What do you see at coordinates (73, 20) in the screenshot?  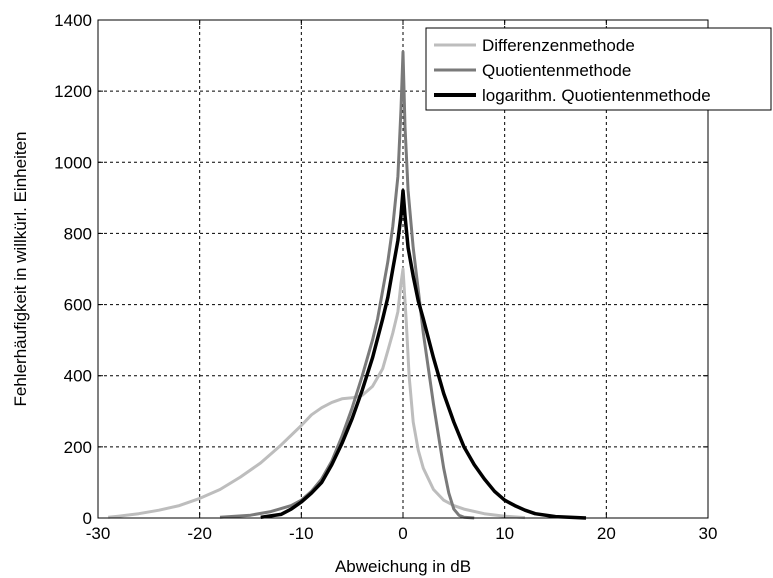 I see `y-tick-label: 1400` at bounding box center [73, 20].